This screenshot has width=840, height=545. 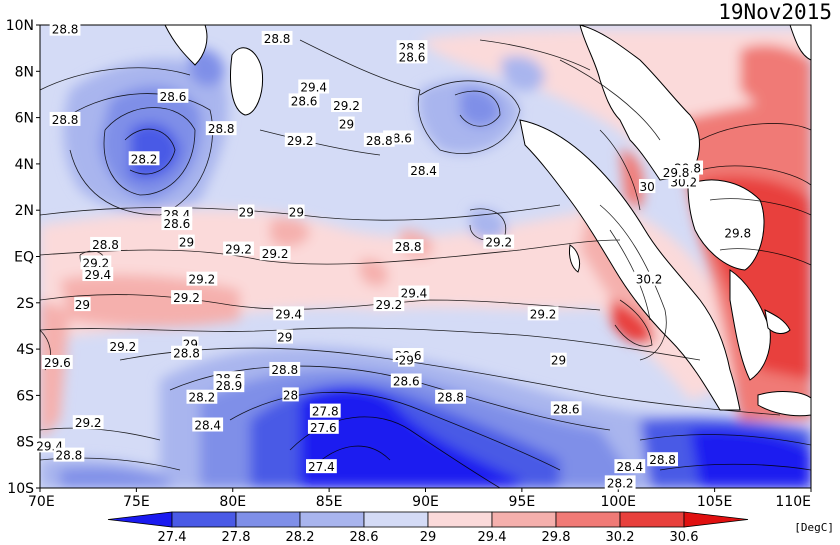 What do you see at coordinates (364, 537) in the screenshot?
I see `colorbar-tick-label: 28.6` at bounding box center [364, 537].